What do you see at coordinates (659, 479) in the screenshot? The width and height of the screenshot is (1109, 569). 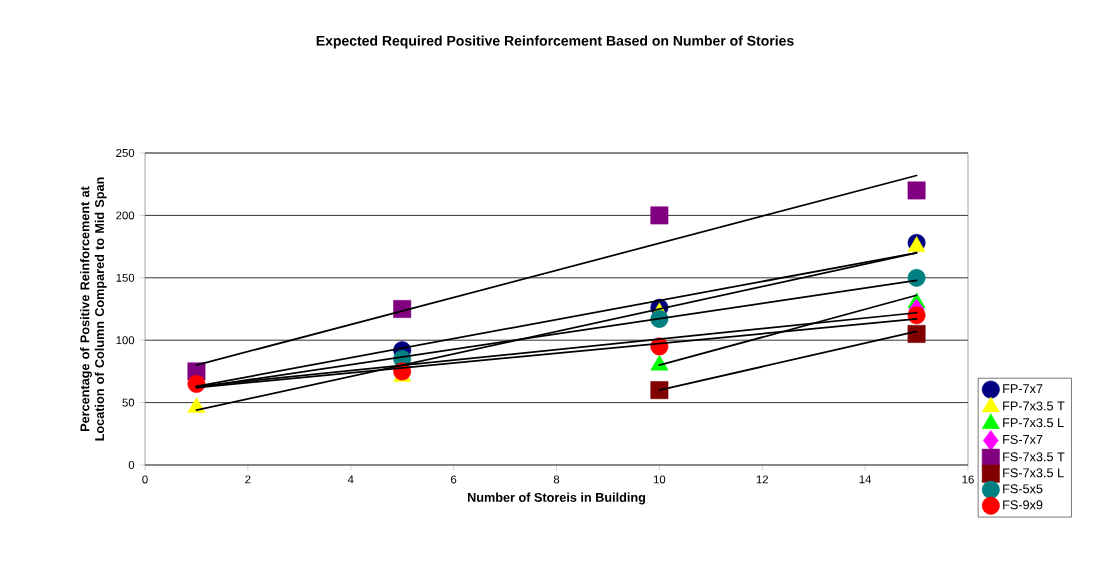 I see `x-tick-label: 10` at bounding box center [659, 479].